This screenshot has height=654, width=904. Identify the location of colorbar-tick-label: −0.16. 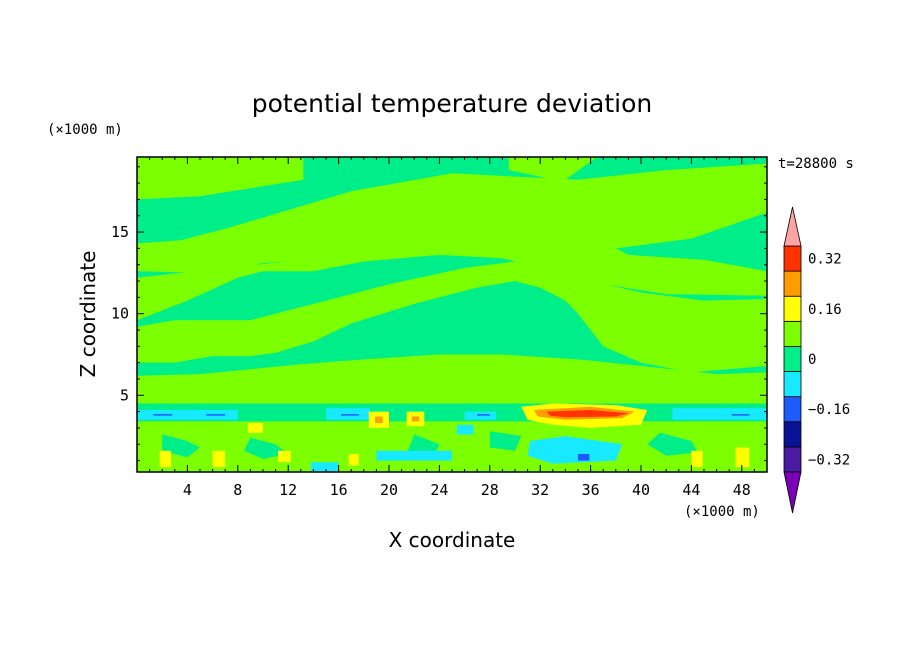
(829, 410).